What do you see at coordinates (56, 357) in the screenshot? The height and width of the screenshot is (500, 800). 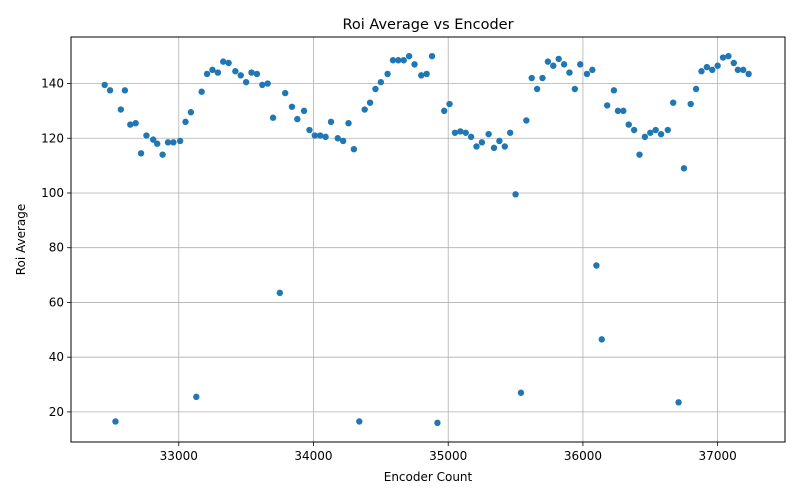 I see `y-tick-label: 40` at bounding box center [56, 357].